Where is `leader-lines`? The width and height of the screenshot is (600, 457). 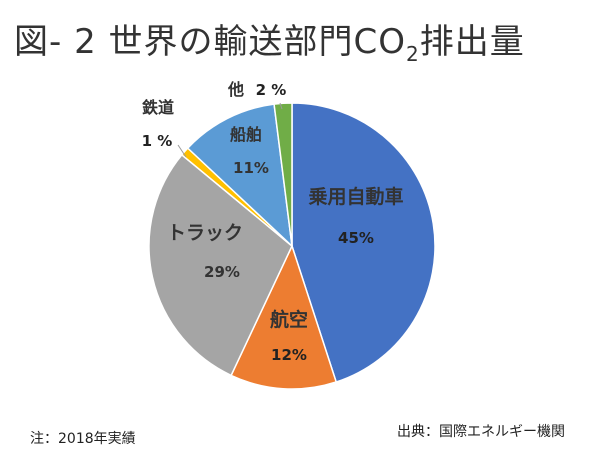
leader-lines is located at coordinates (230, 130).